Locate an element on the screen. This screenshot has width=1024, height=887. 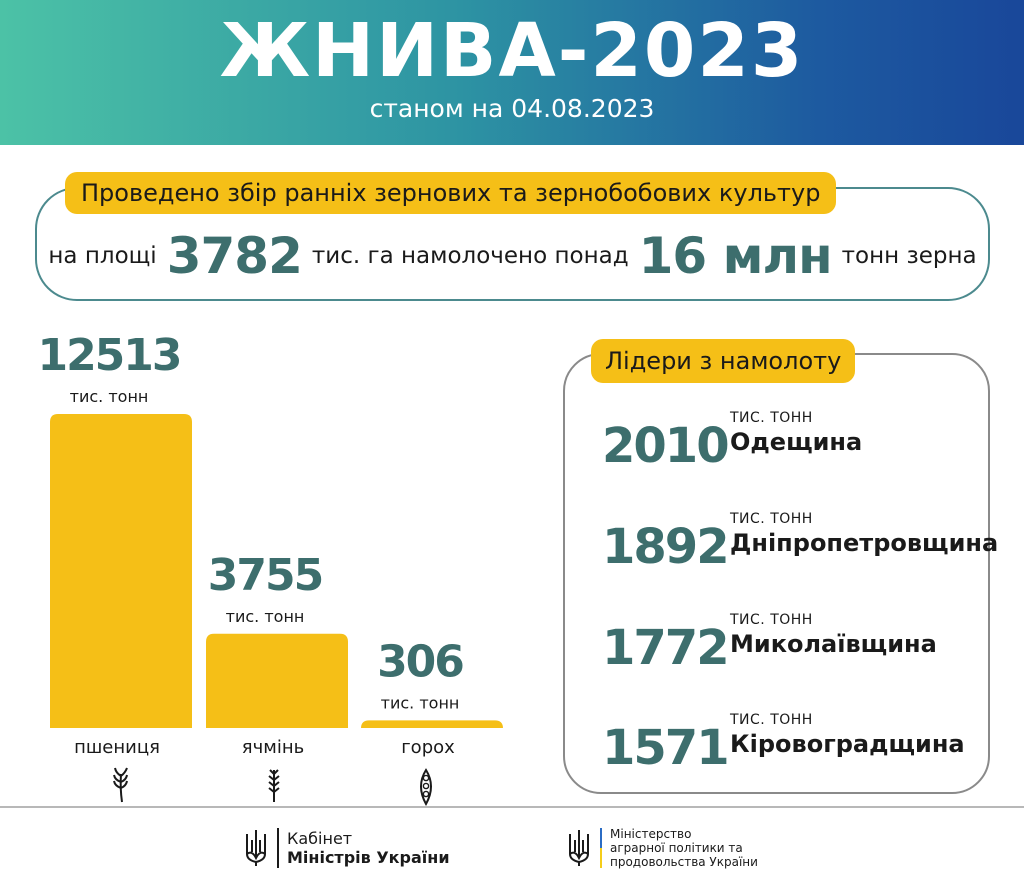
leader-region: Миколаївщина is located at coordinates (833, 644).